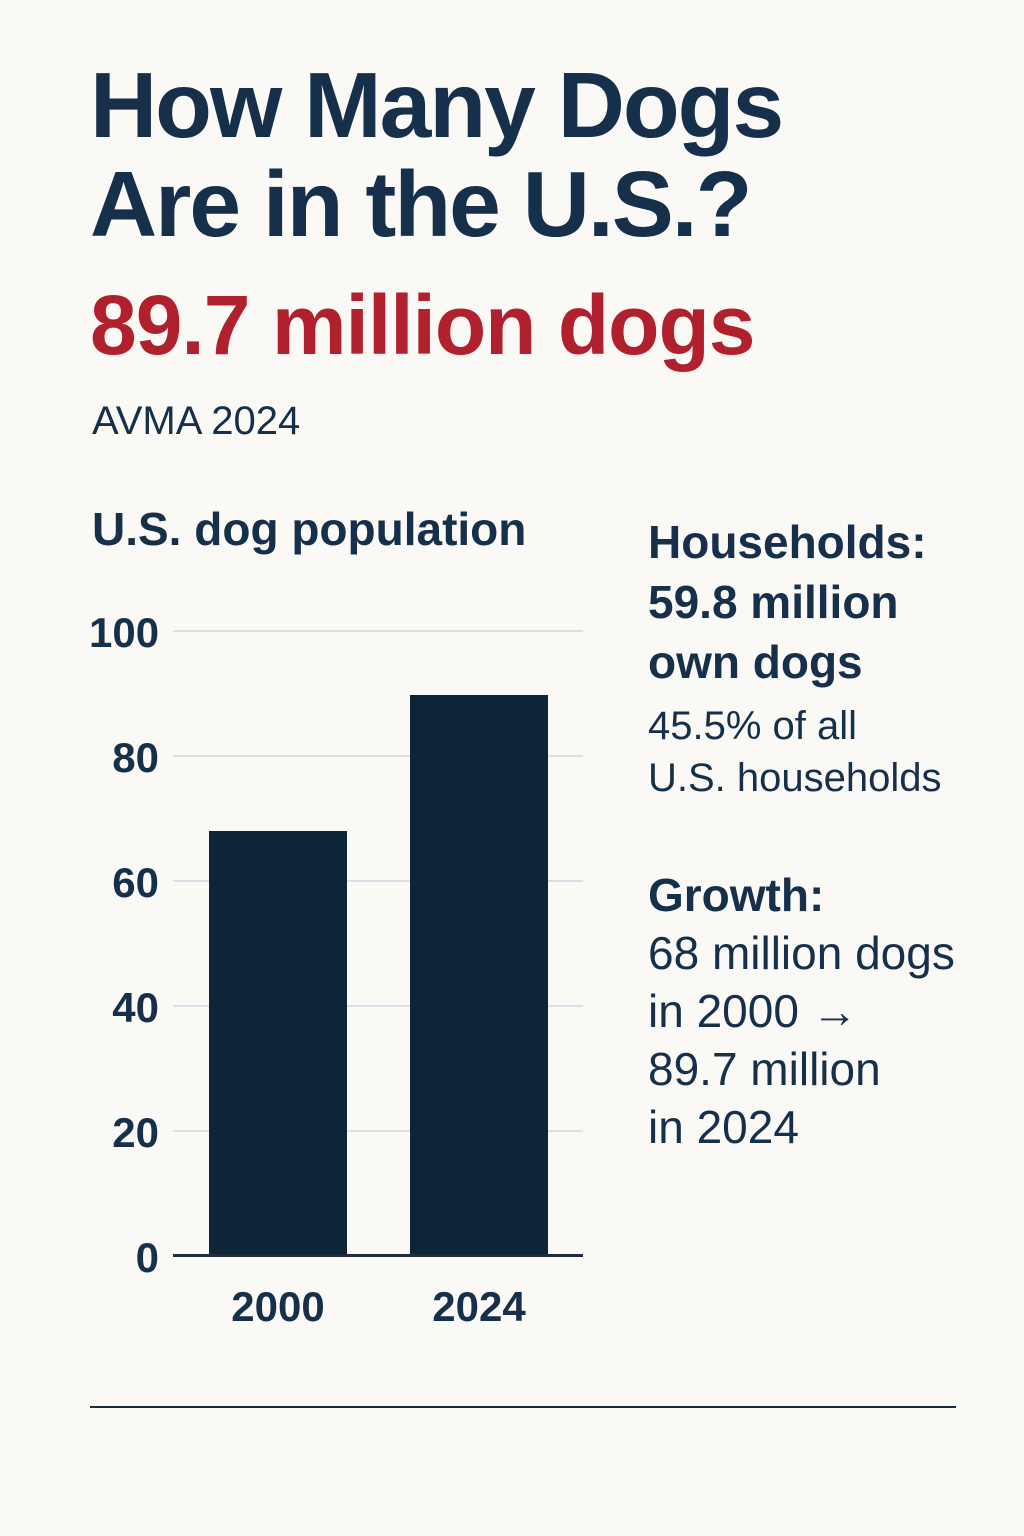 The height and width of the screenshot is (1536, 1024). What do you see at coordinates (278, 1306) in the screenshot?
I see `x-tick-label-2000: 2000` at bounding box center [278, 1306].